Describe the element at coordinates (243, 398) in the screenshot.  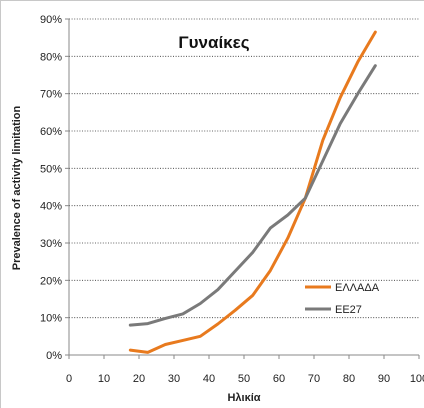
I see `x-axis-title: Ηλικία` at that location.